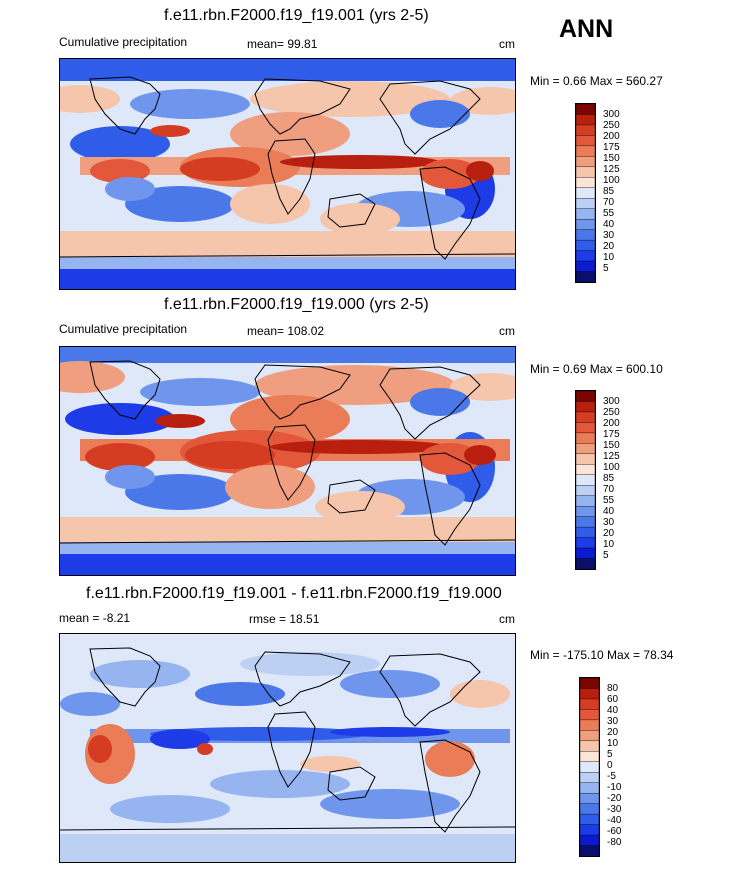  I want to click on panel-3-units: cm, so click(507, 619).